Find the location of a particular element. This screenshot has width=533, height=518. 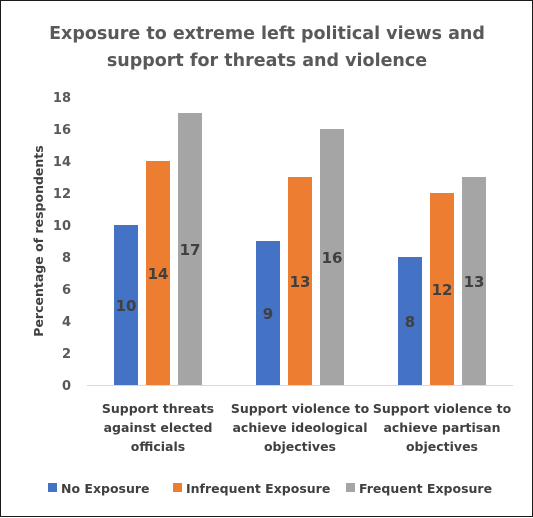

y-tick-label: 0 is located at coordinates (66, 386).